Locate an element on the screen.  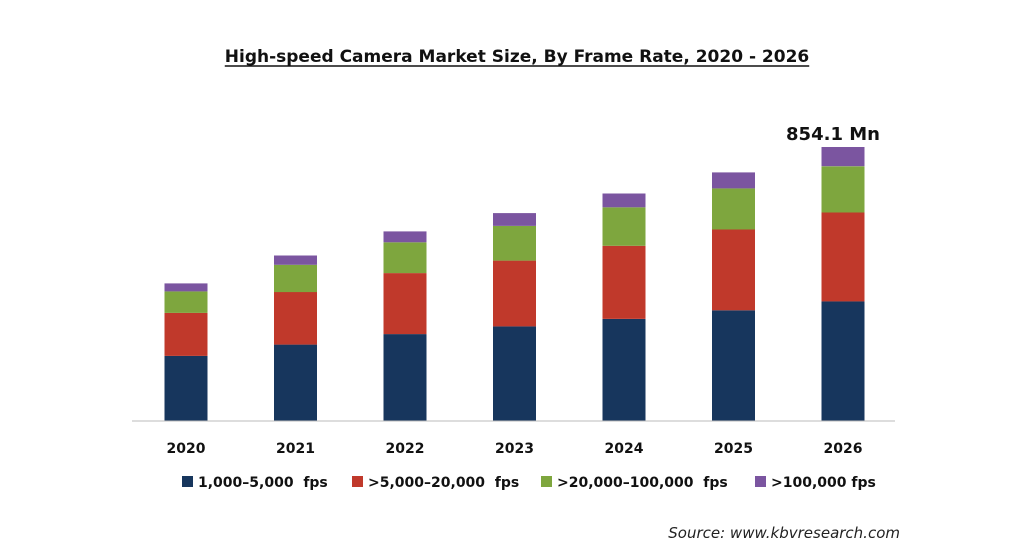
total-annotation: 854.1 Mn is located at coordinates (833, 134).